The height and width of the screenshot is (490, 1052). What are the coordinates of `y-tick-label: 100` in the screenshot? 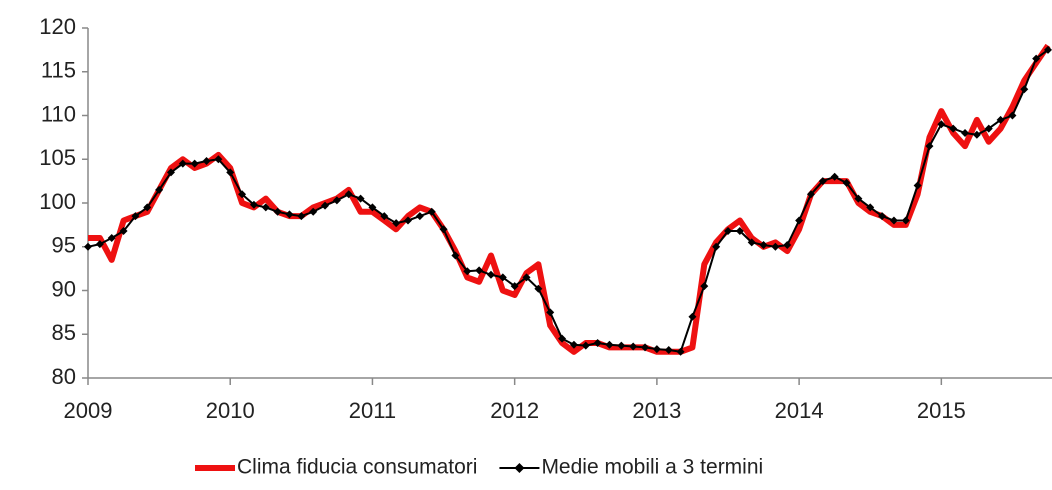 It's located at (57, 201).